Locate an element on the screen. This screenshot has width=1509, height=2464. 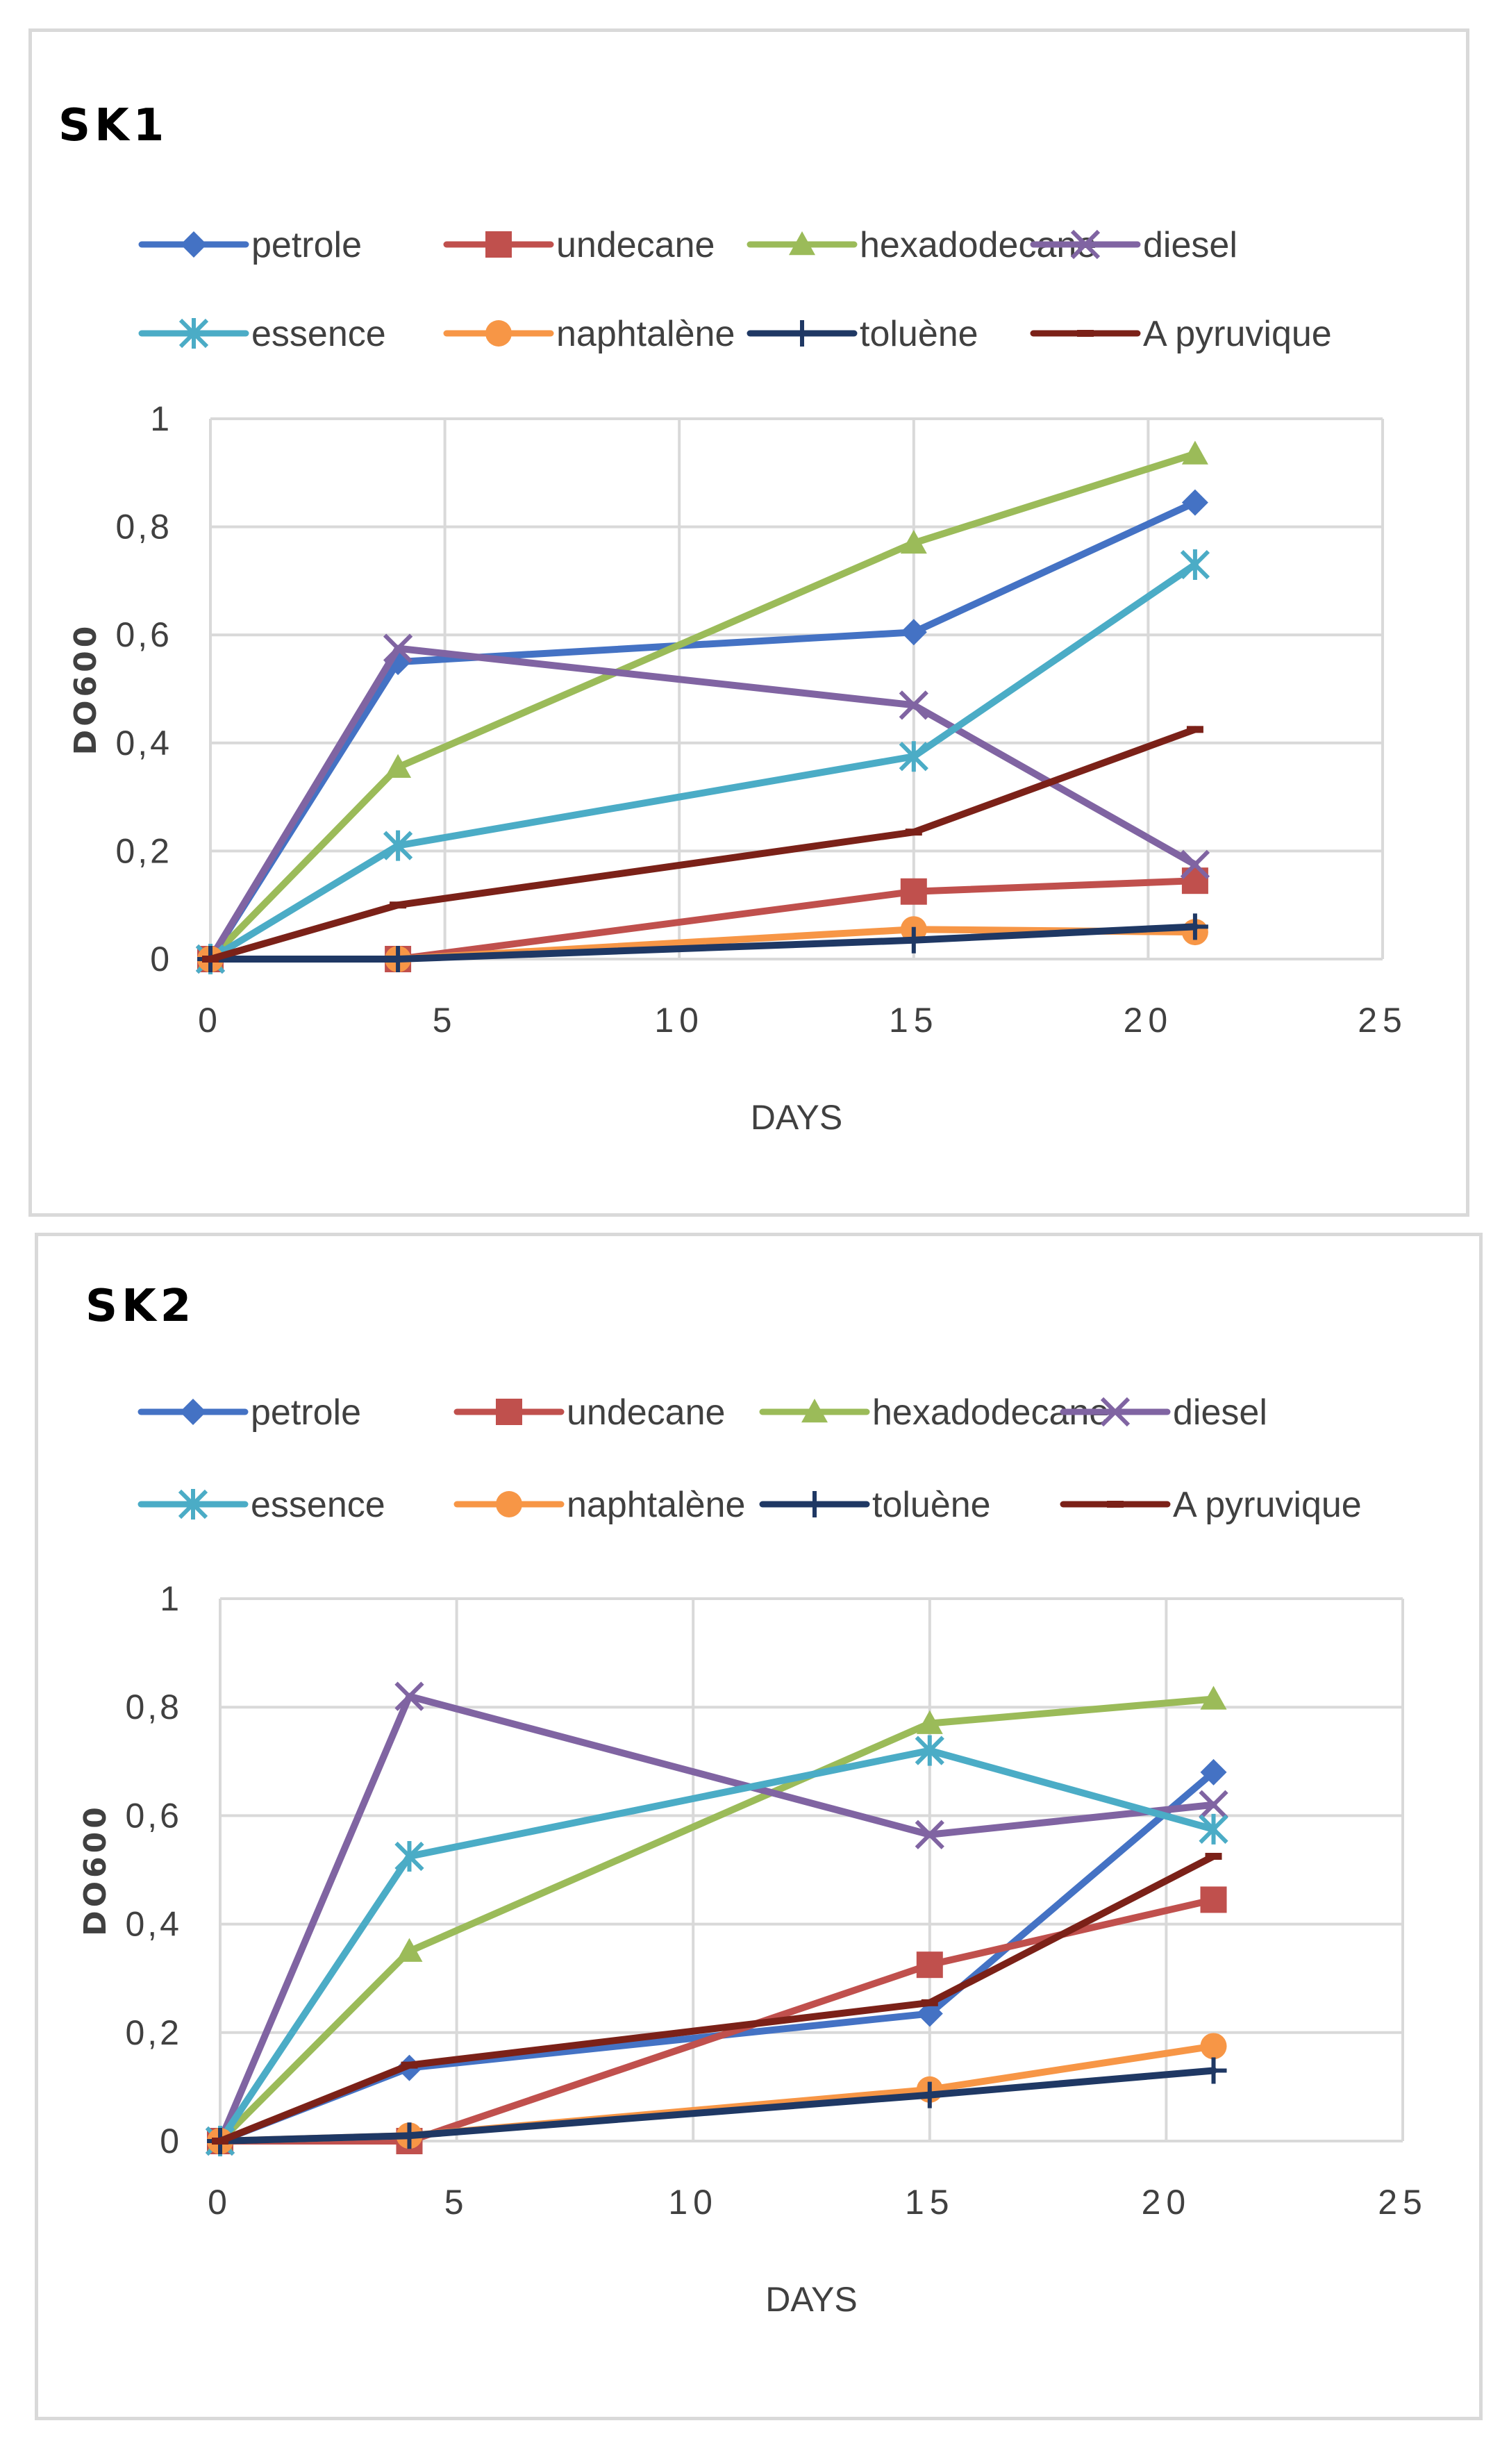
x-tick-label: 15 is located at coordinates (930, 2202).